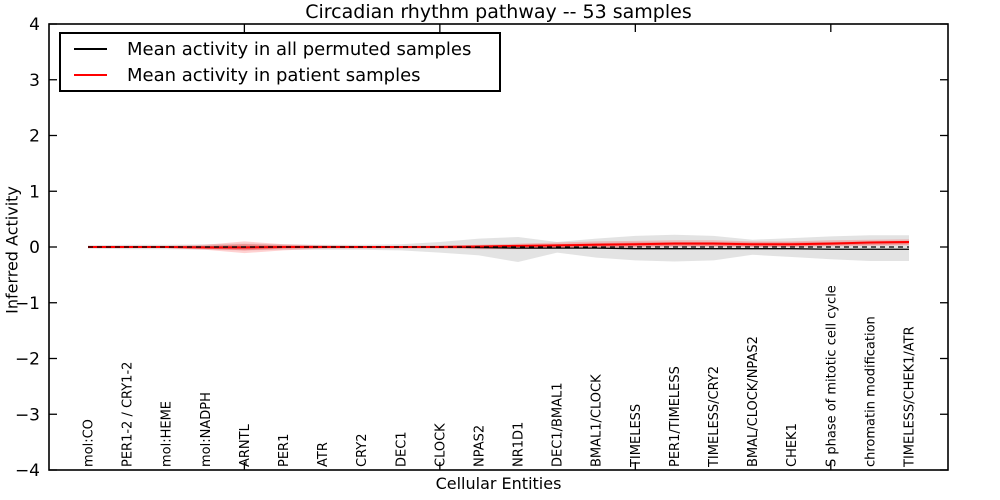 This screenshot has height=500, width=1000. Describe the element at coordinates (479, 446) in the screenshot. I see `x-entity-label: NPAS2` at that location.